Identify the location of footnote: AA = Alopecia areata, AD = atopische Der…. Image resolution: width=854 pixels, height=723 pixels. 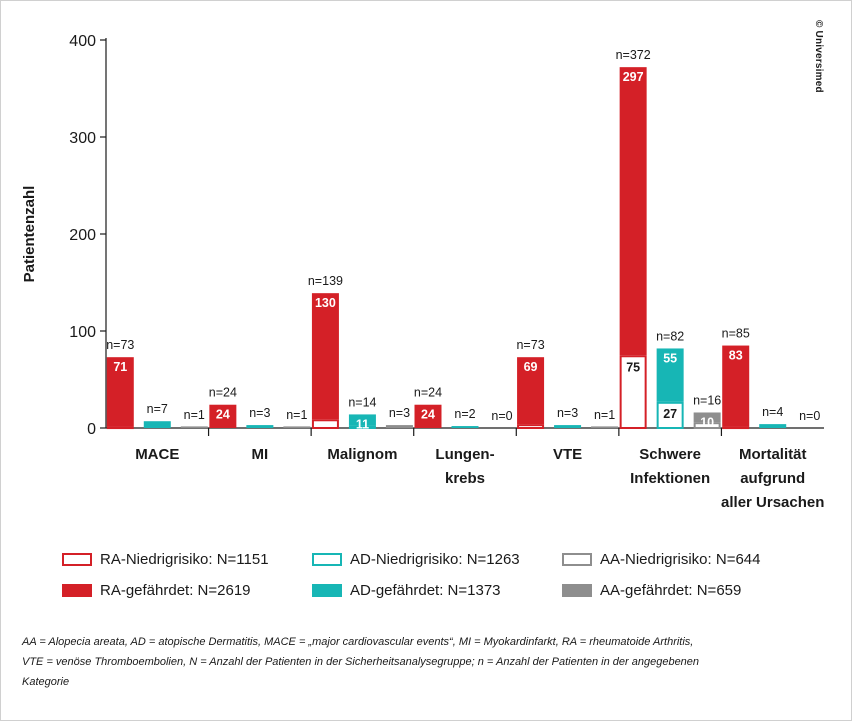
(427, 662).